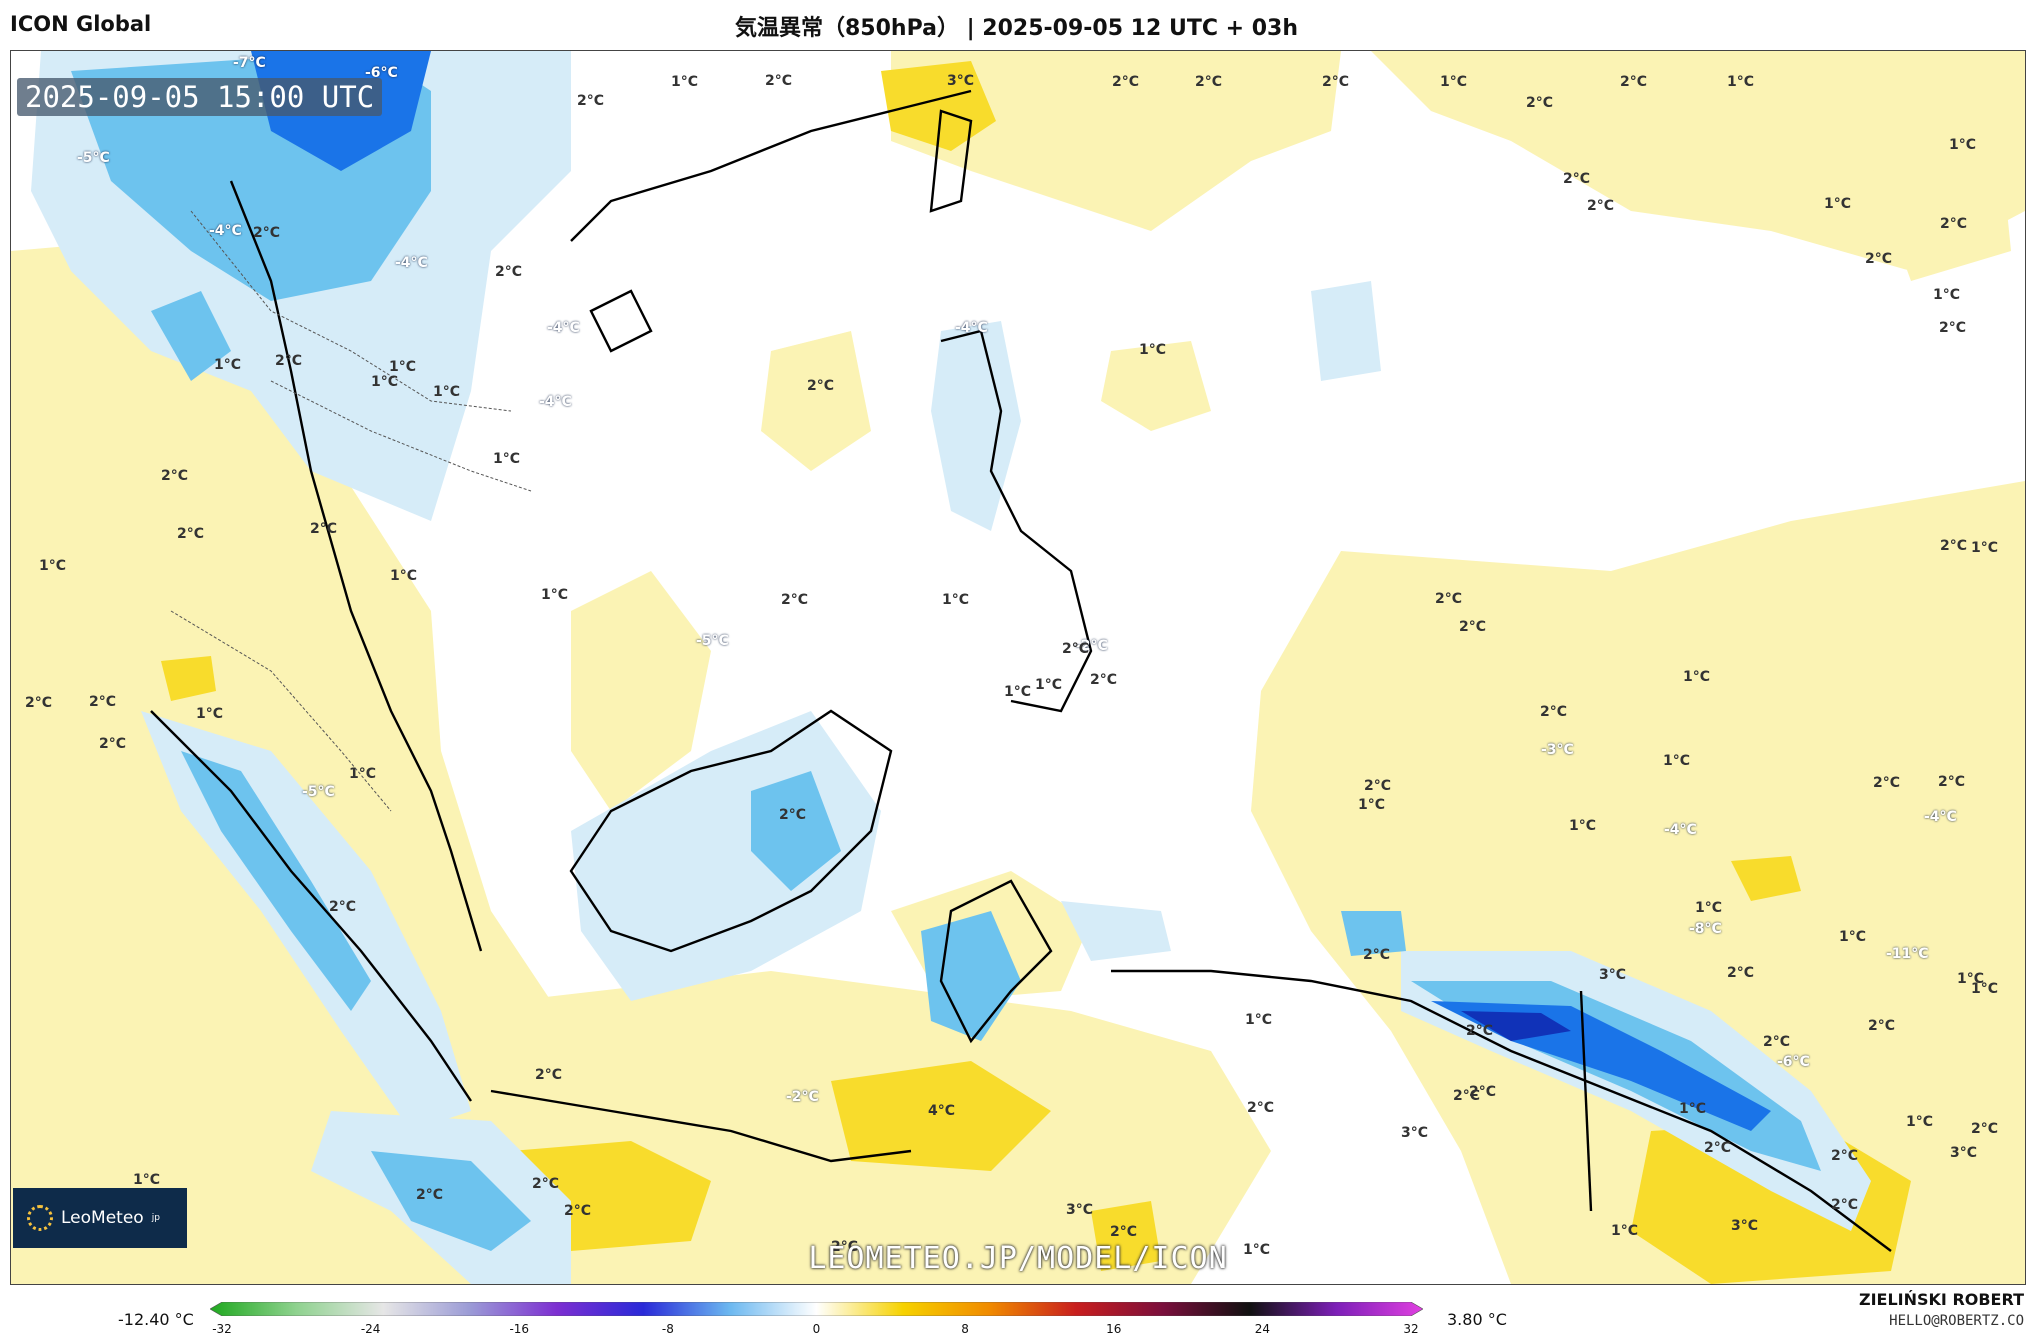  I want to click on leometeo-logo: LeoMeteo jp, so click(100, 1218).